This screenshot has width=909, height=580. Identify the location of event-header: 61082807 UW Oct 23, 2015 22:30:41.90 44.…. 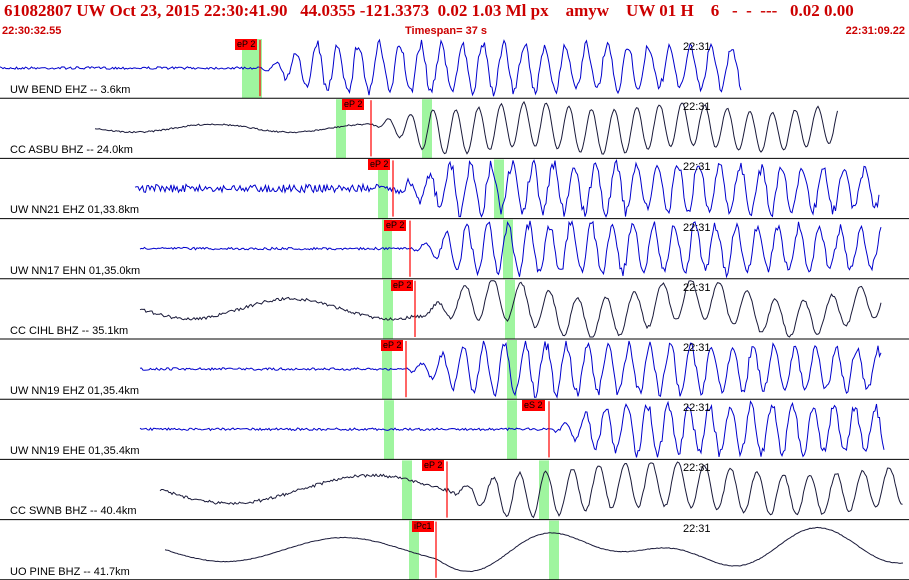
(454, 11).